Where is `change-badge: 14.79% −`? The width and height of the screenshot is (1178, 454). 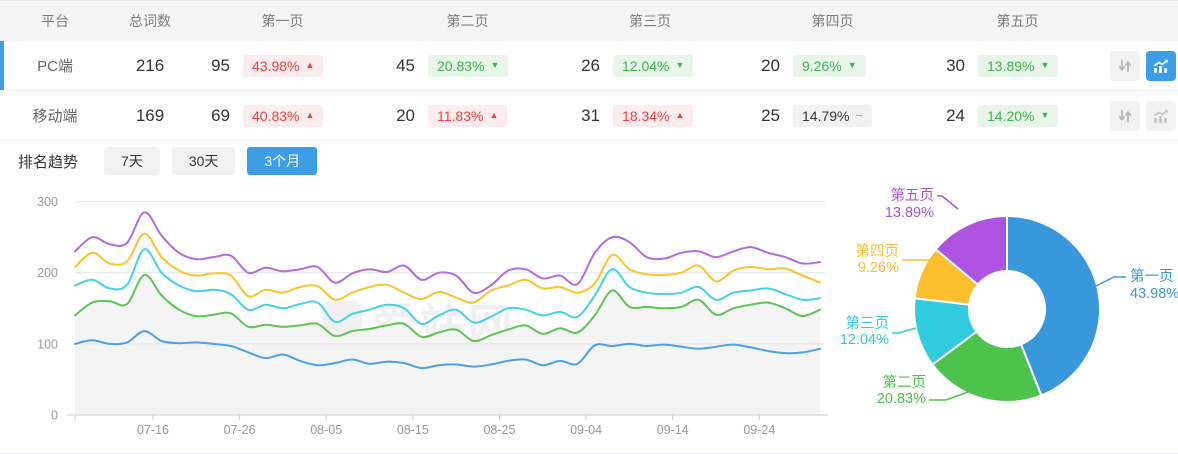
change-badge: 14.79% − is located at coordinates (833, 115).